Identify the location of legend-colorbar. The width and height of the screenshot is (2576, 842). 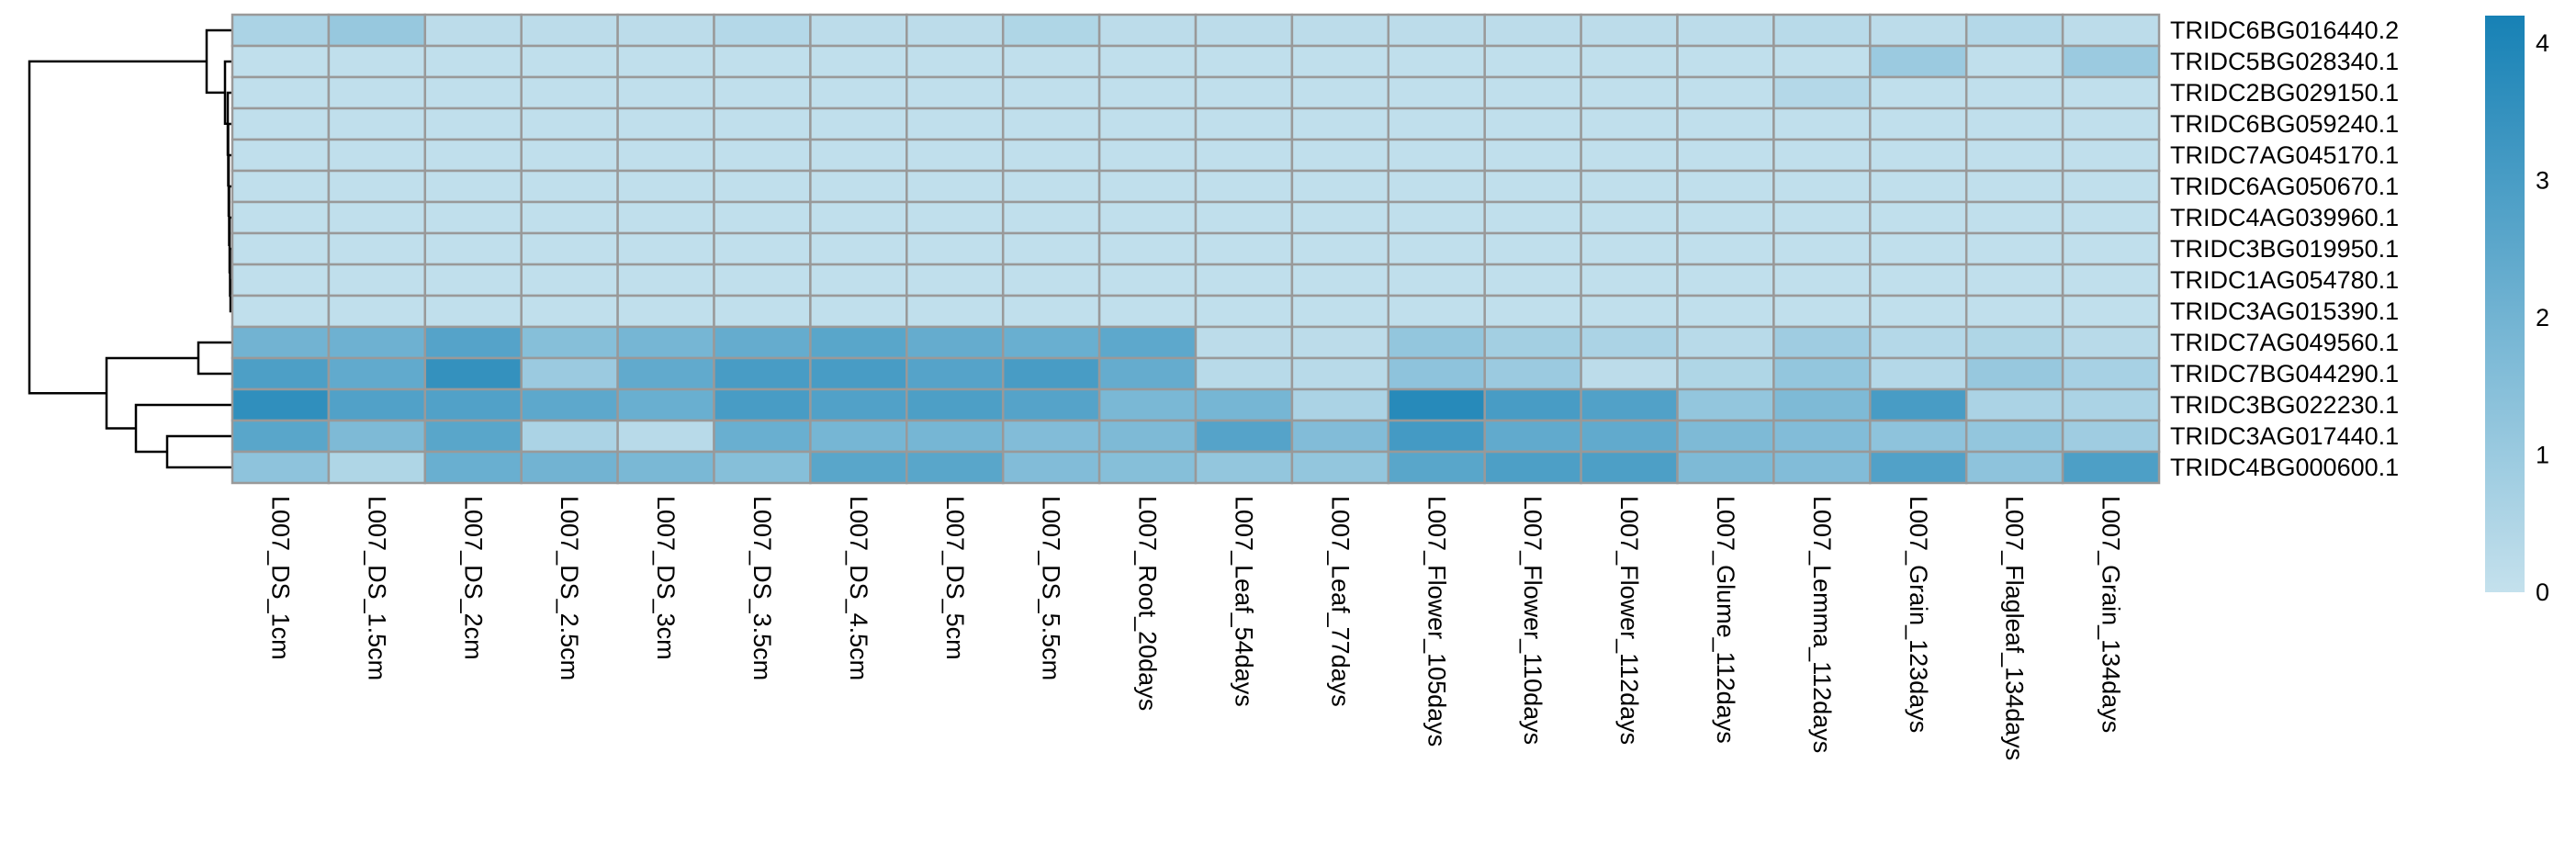
(2505, 304).